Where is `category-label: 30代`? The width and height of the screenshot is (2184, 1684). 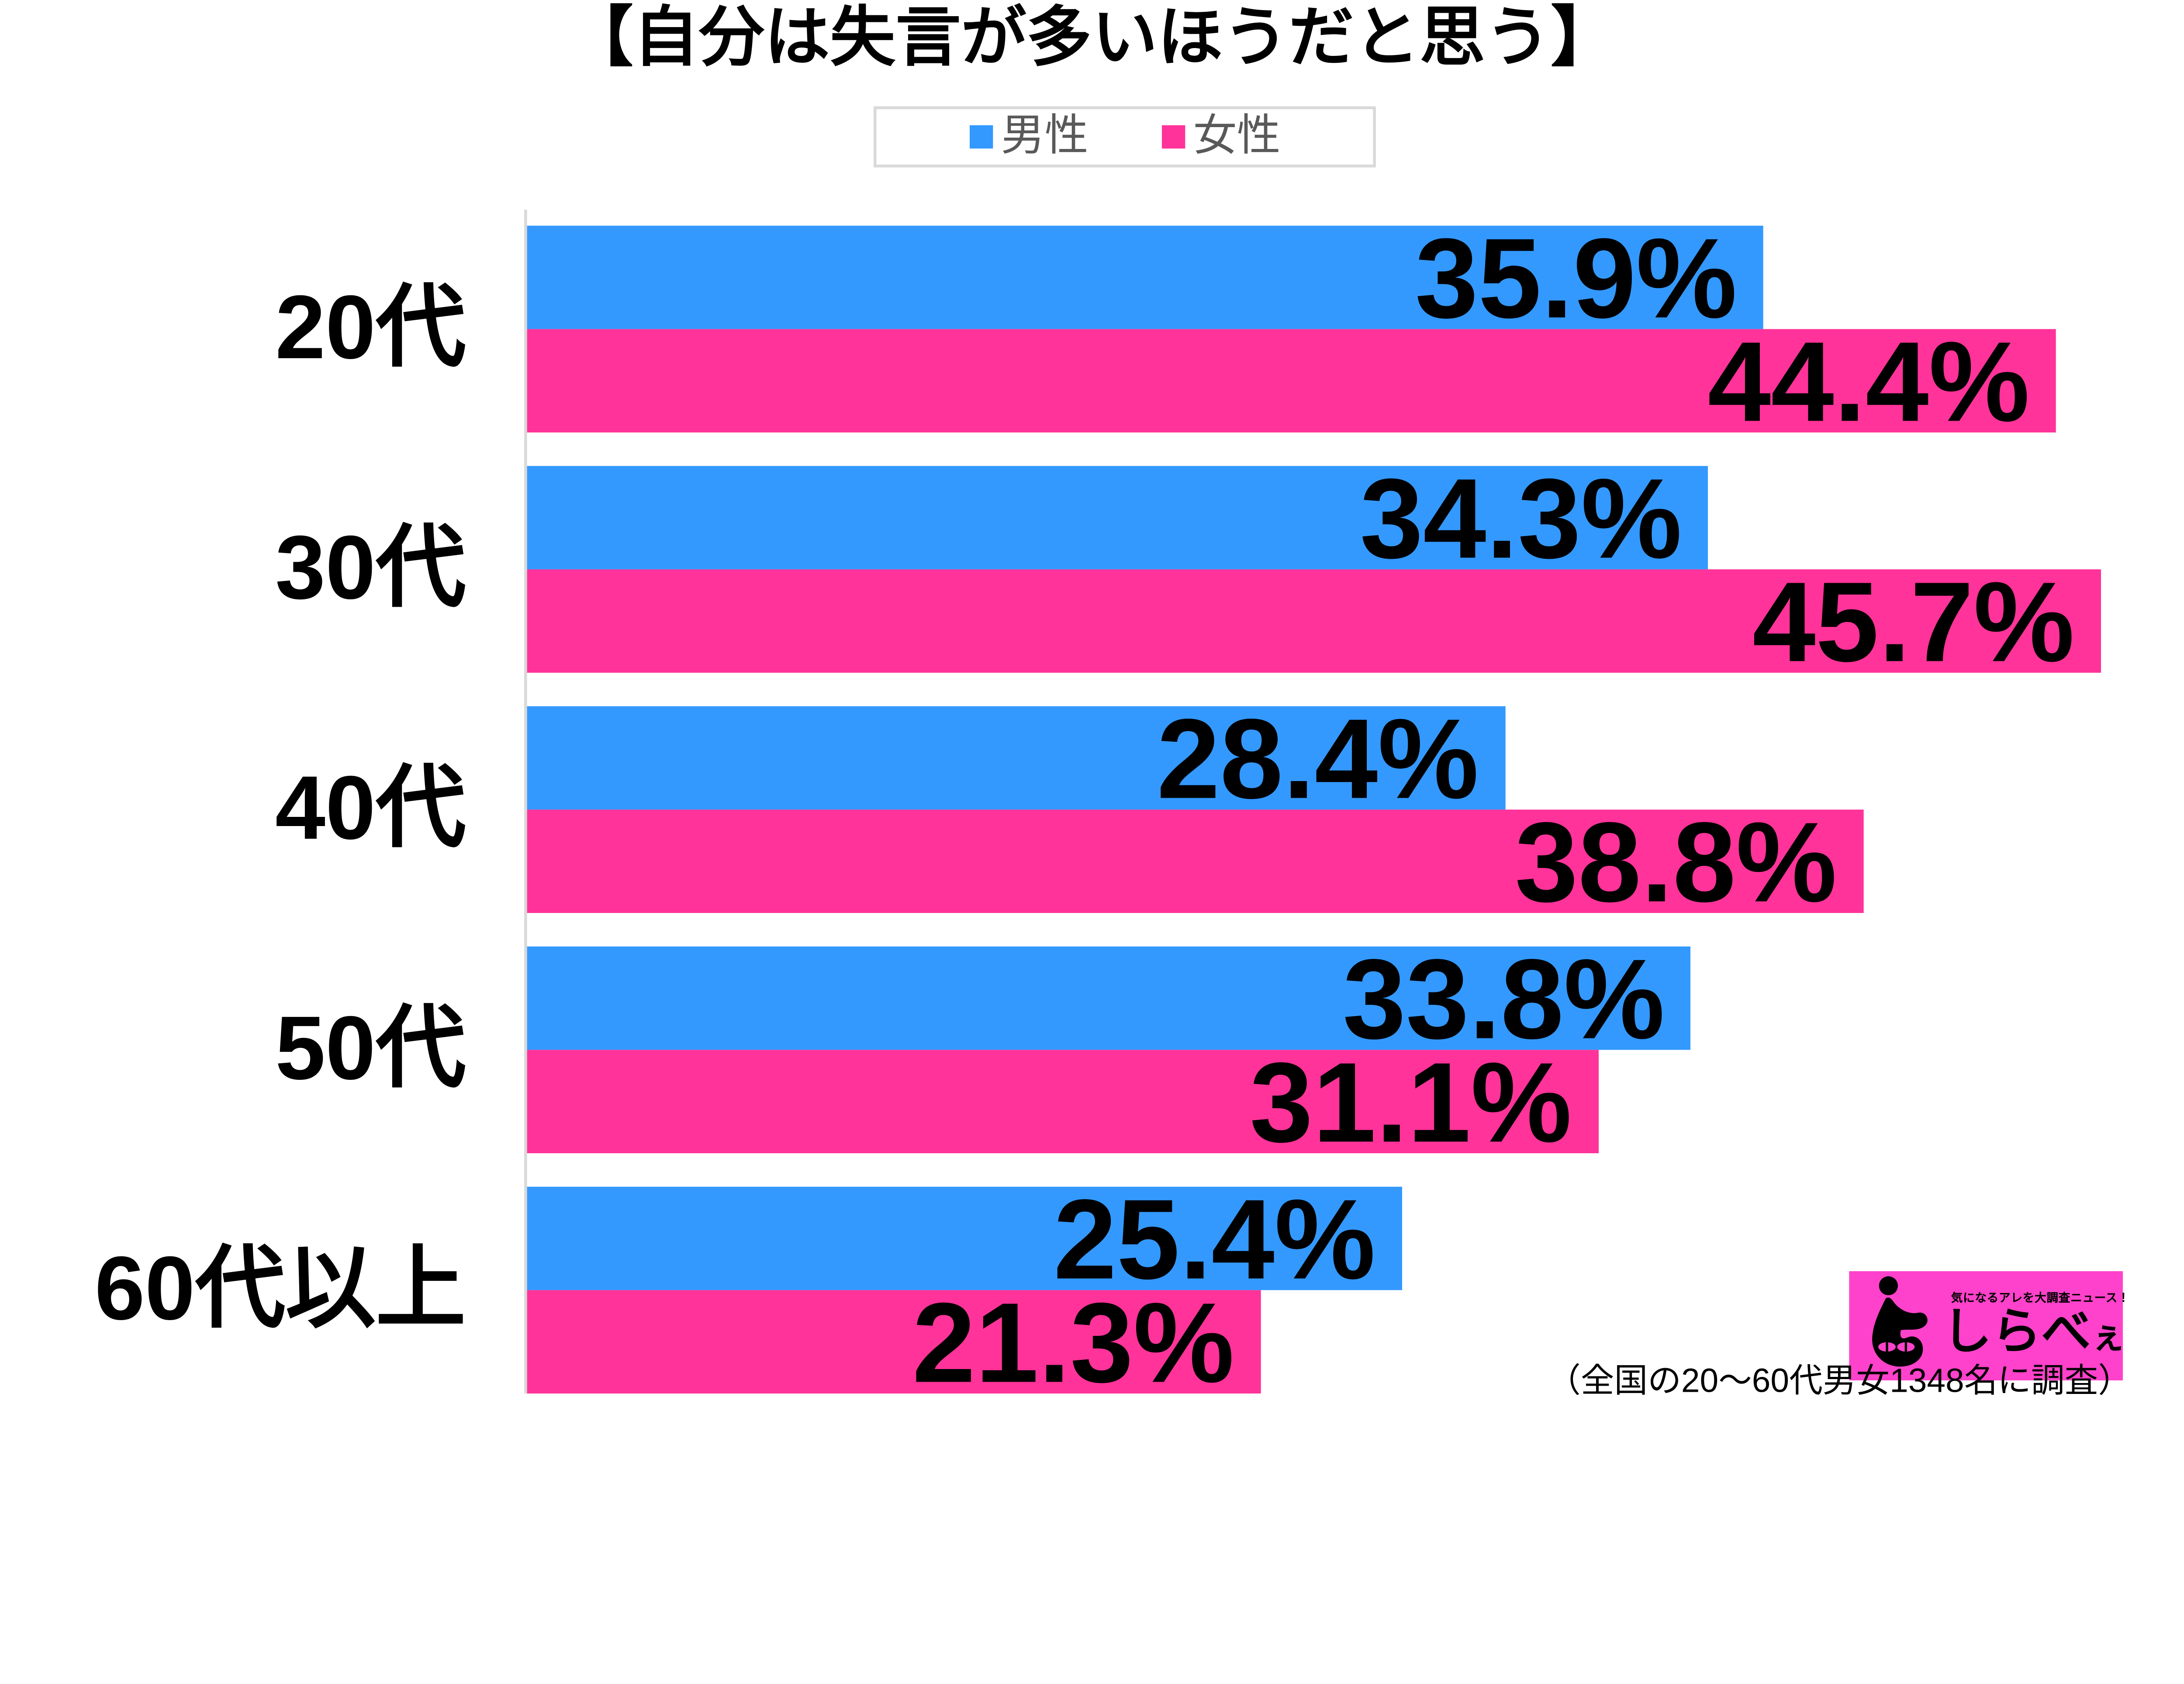
category-label: 30代 is located at coordinates (370, 568).